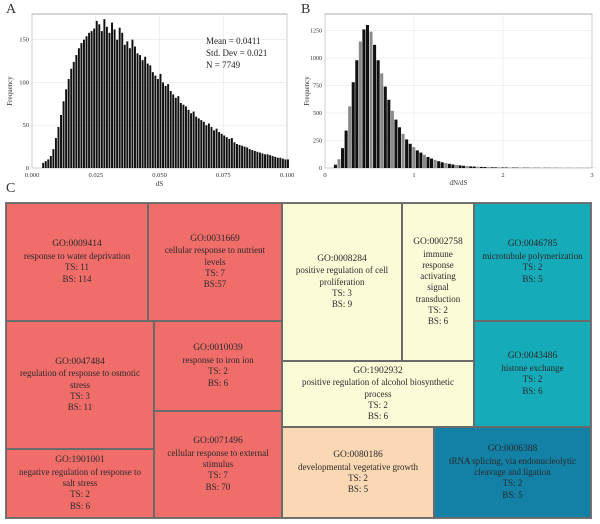 This screenshot has width=600, height=524. Describe the element at coordinates (233, 41) in the screenshot. I see `stats-annotation: Mean = 0.0411` at that location.